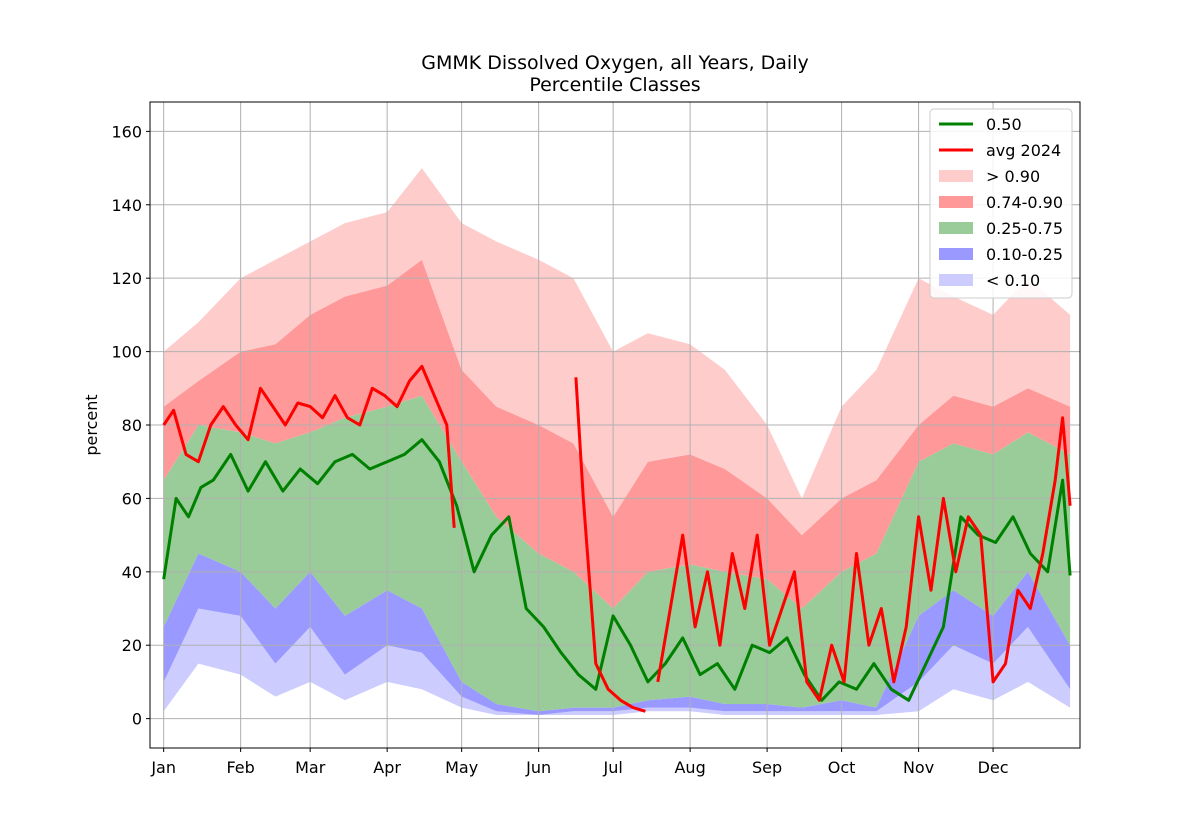  I want to click on y-tick-label: 80, so click(132, 425).